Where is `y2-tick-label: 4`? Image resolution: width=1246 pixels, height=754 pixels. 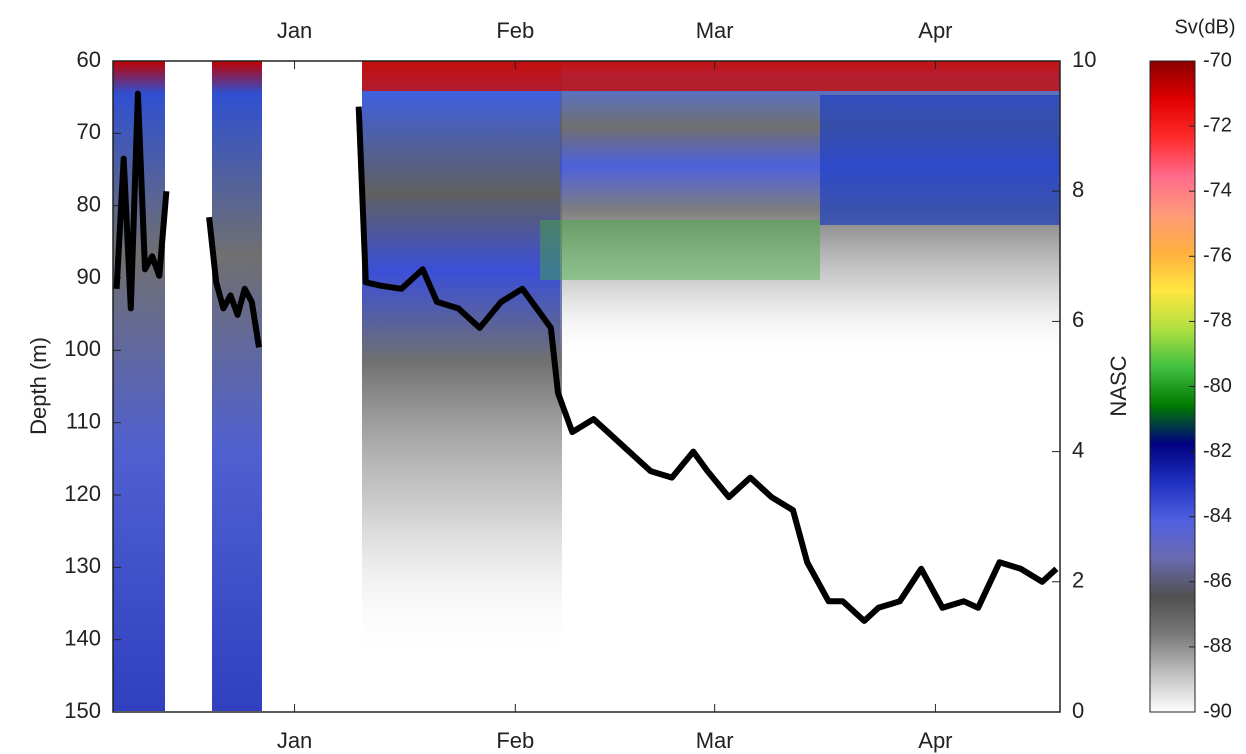
y2-tick-label: 4 is located at coordinates (1078, 449).